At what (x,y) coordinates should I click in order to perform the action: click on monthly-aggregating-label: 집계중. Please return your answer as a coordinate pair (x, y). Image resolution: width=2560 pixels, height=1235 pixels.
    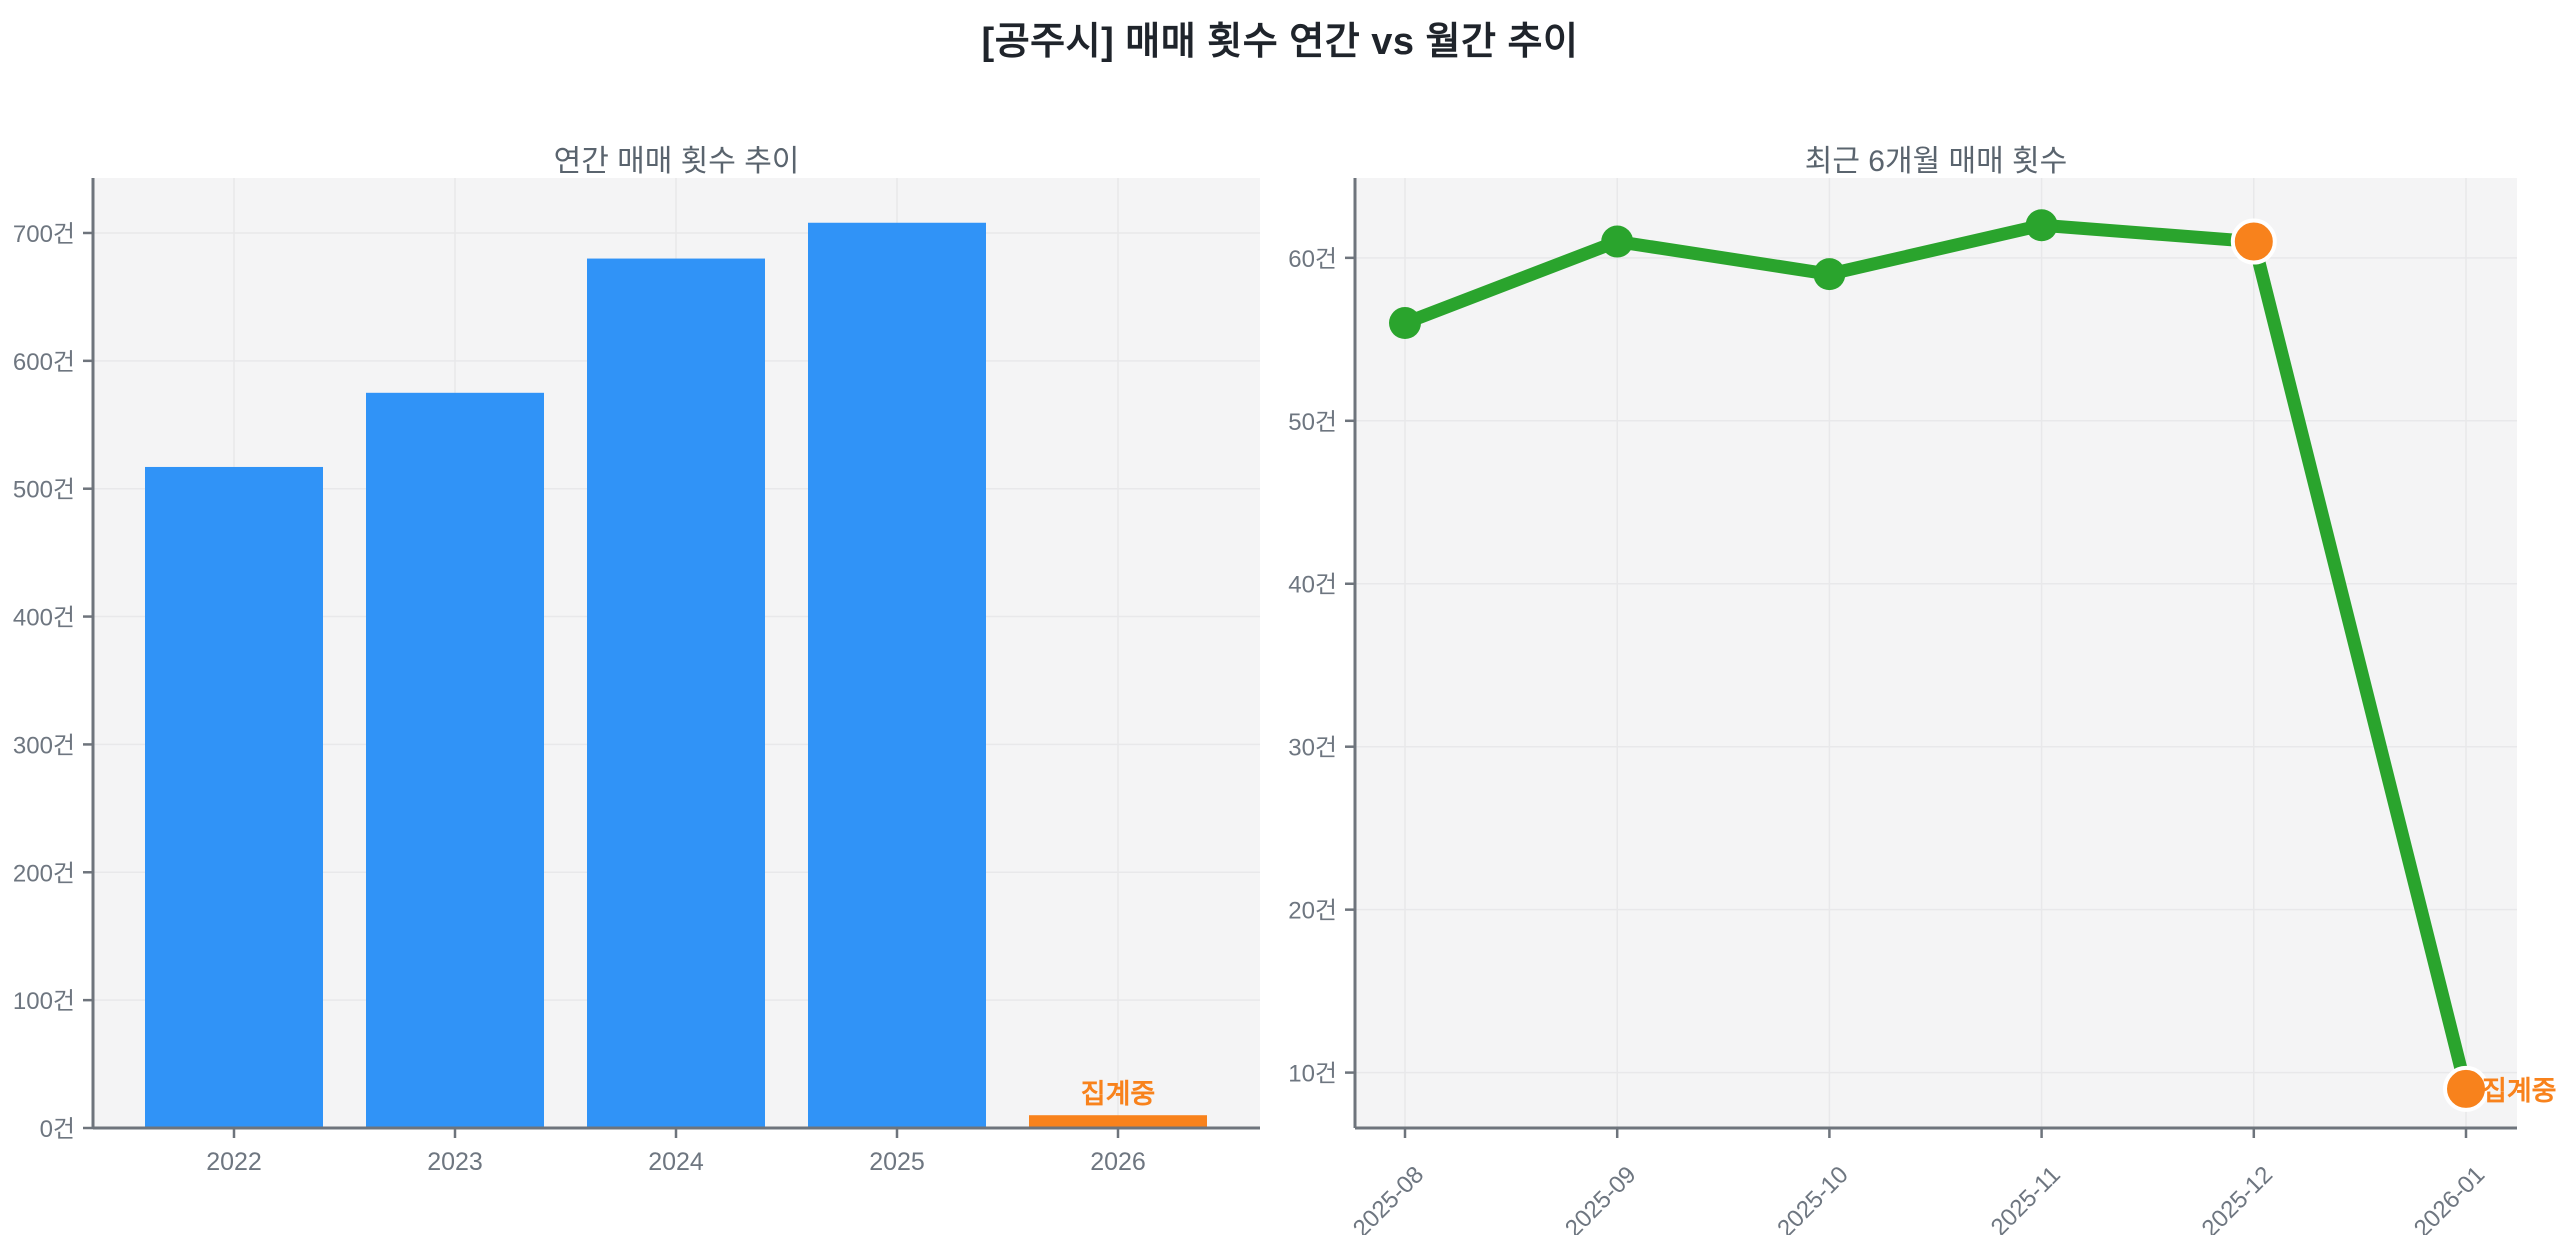
    Looking at the image, I should click on (2519, 1091).